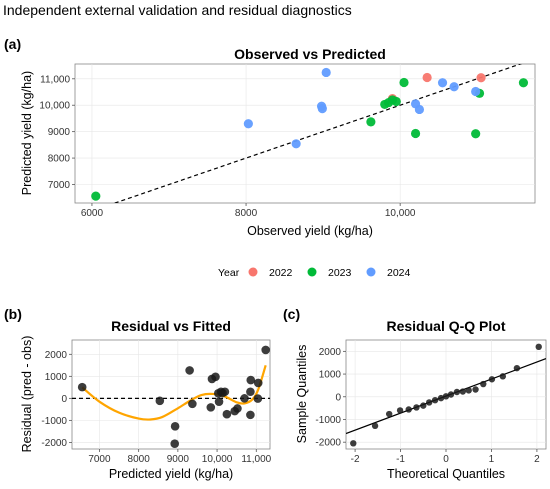 The image size is (550, 489). What do you see at coordinates (92, 213) in the screenshot?
I see `x-tick-label: 6000` at bounding box center [92, 213].